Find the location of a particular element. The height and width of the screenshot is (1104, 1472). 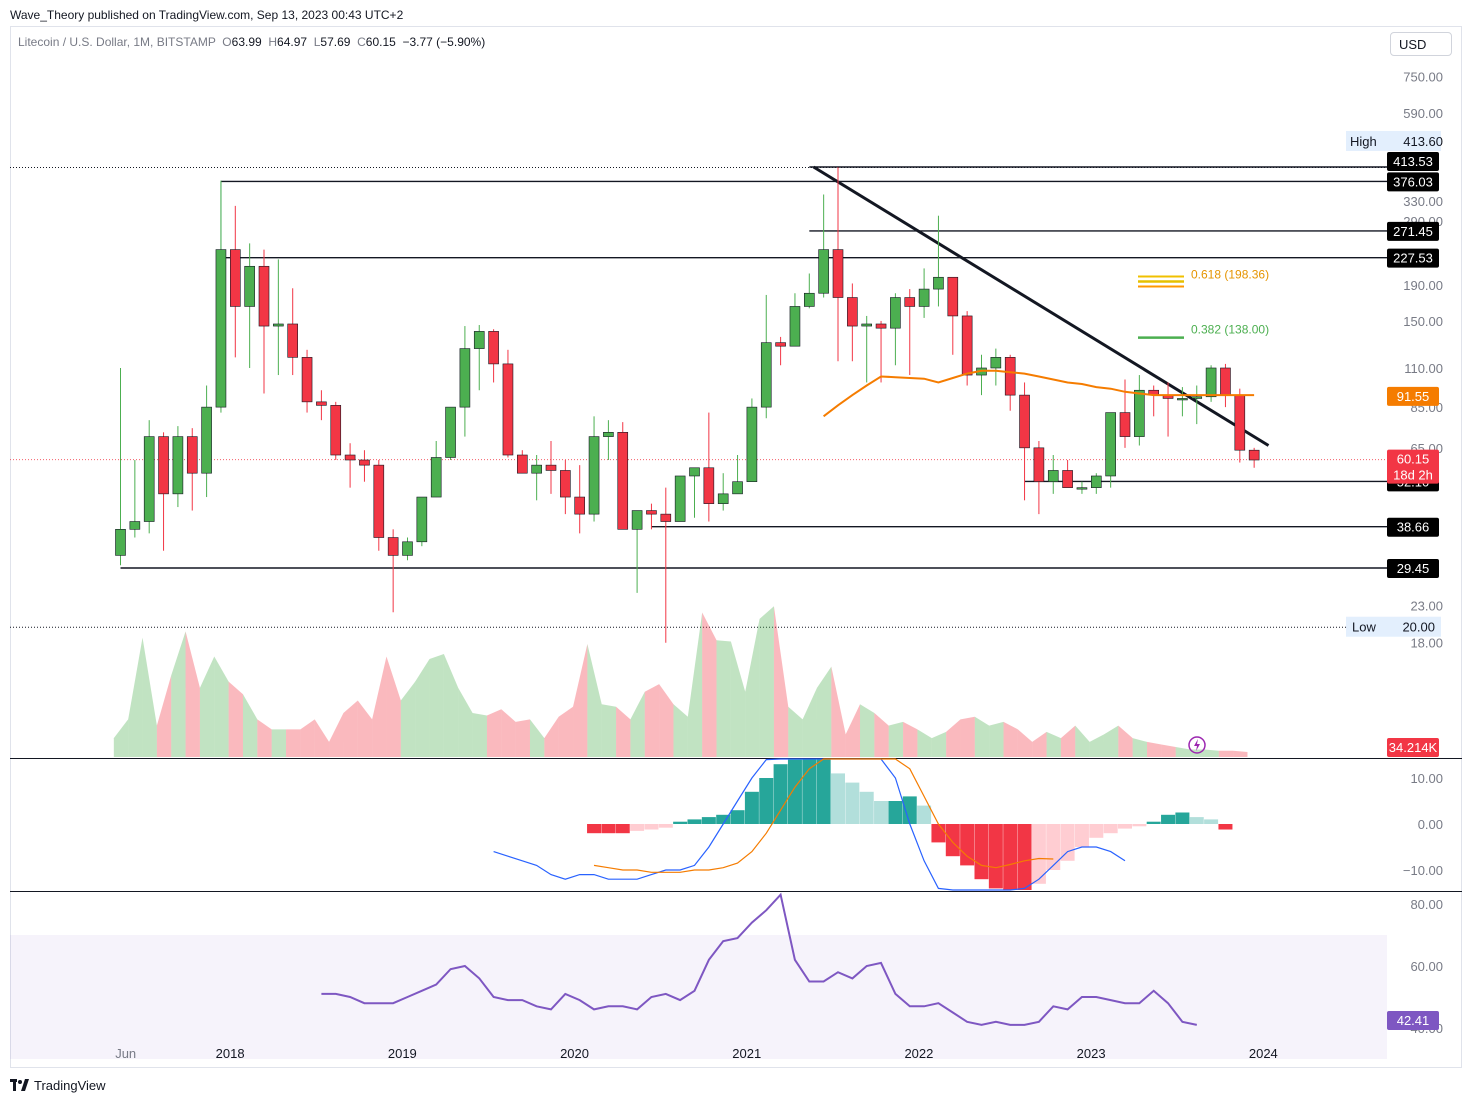

symbol-name: Litecoin / U.S. Dollar, 1M, BITSTAMP is located at coordinates (117, 42).